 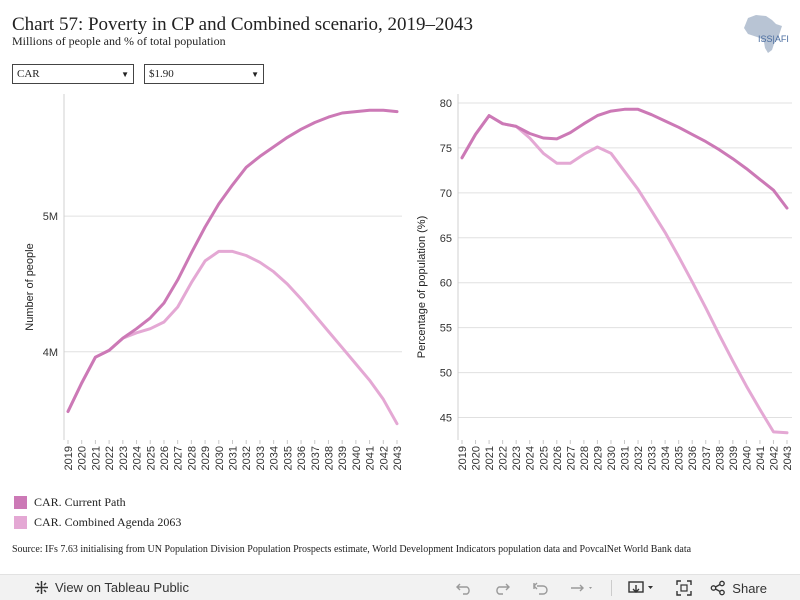 What do you see at coordinates (624, 158) in the screenshot?
I see `series-line-current-path` at bounding box center [624, 158].